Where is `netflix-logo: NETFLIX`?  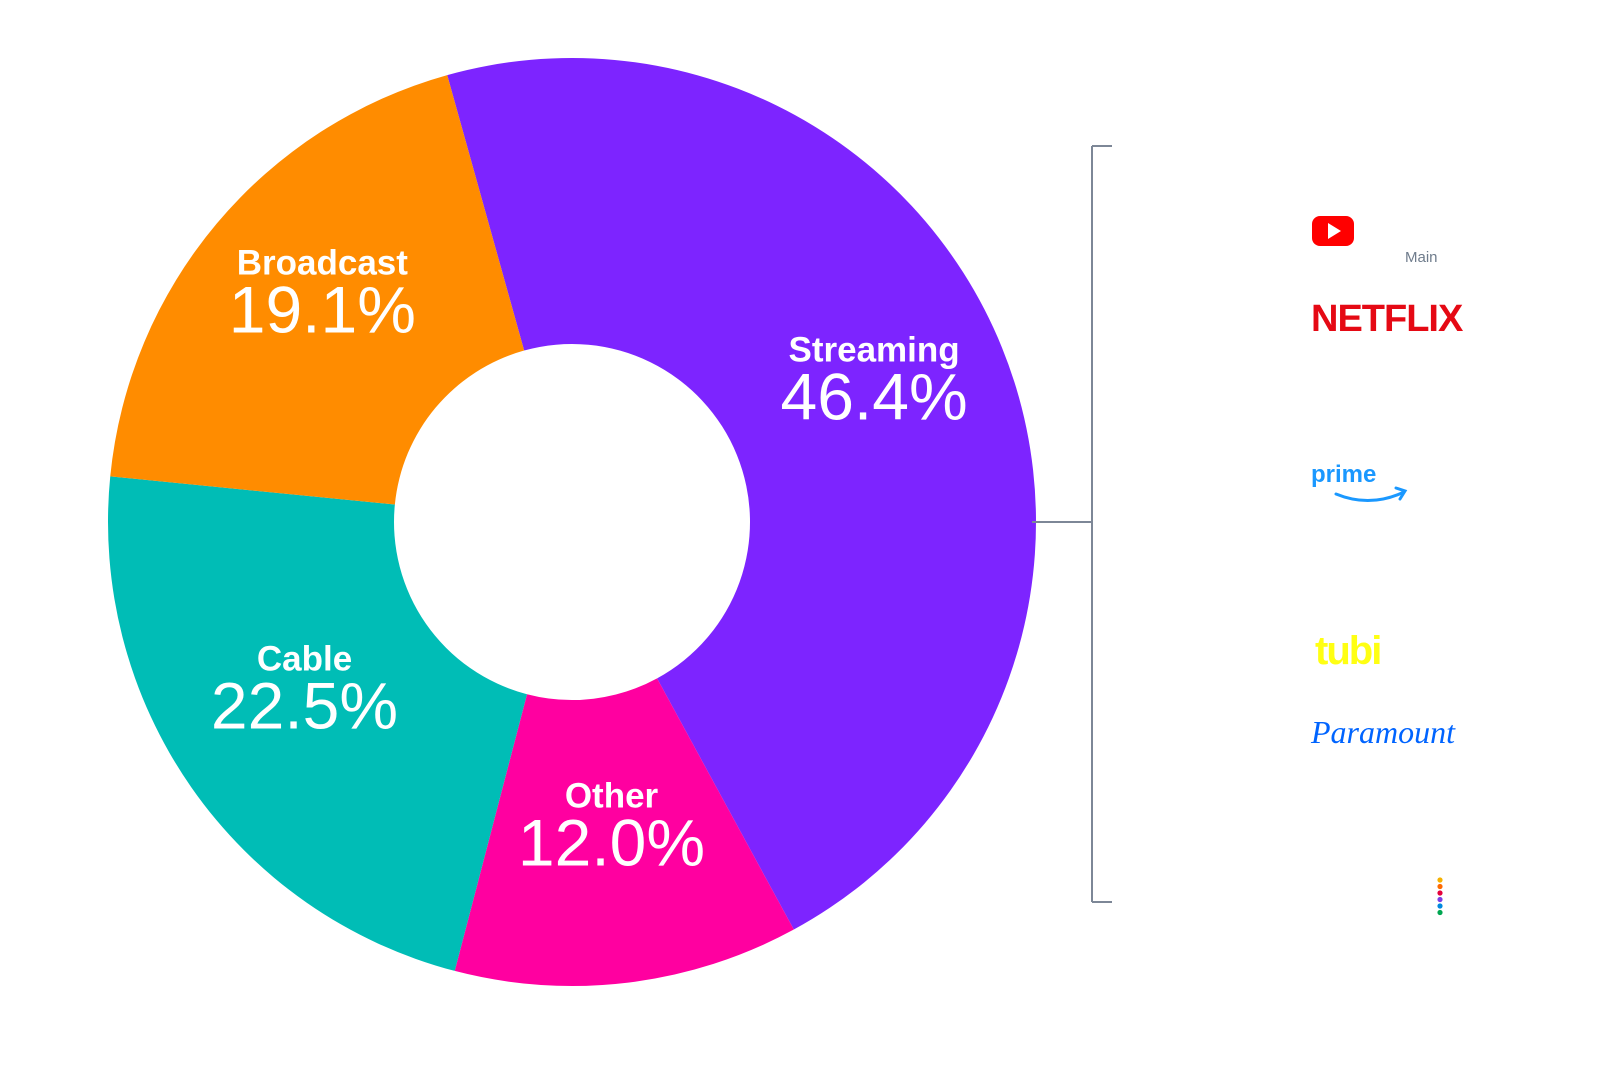 netflix-logo: NETFLIX is located at coordinates (1387, 319).